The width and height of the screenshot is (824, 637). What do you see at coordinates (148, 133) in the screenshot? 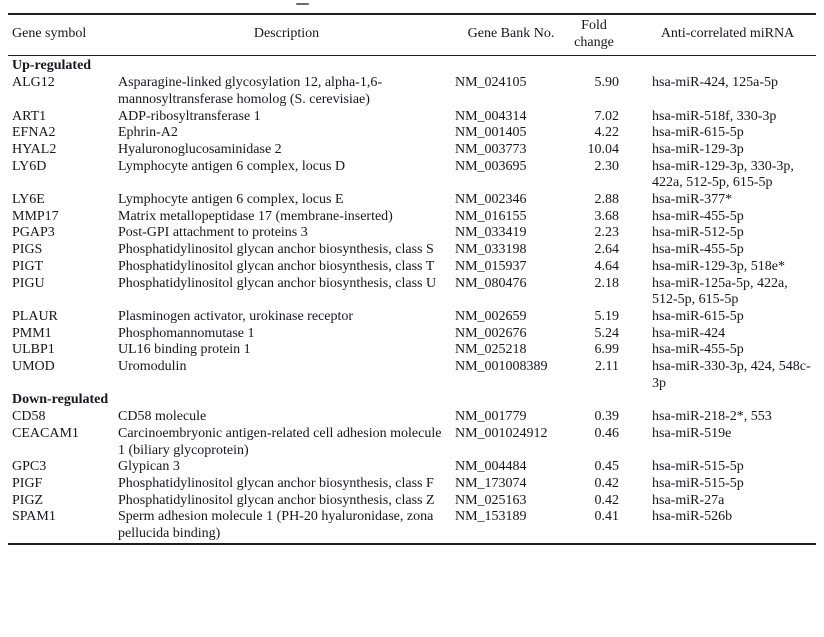
I see `description-cell: Ephrin-A2` at bounding box center [148, 133].